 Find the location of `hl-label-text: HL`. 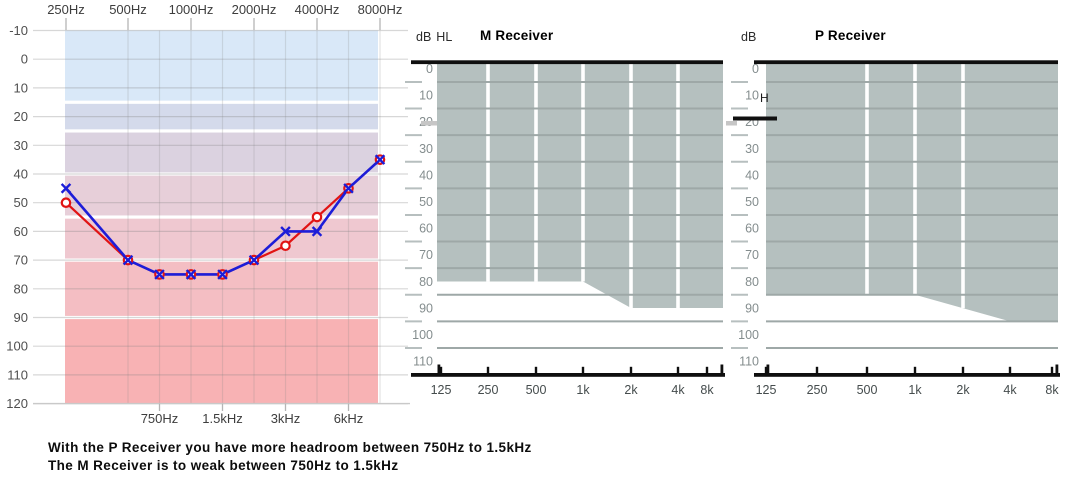

hl-label-text: HL is located at coordinates (444, 37).